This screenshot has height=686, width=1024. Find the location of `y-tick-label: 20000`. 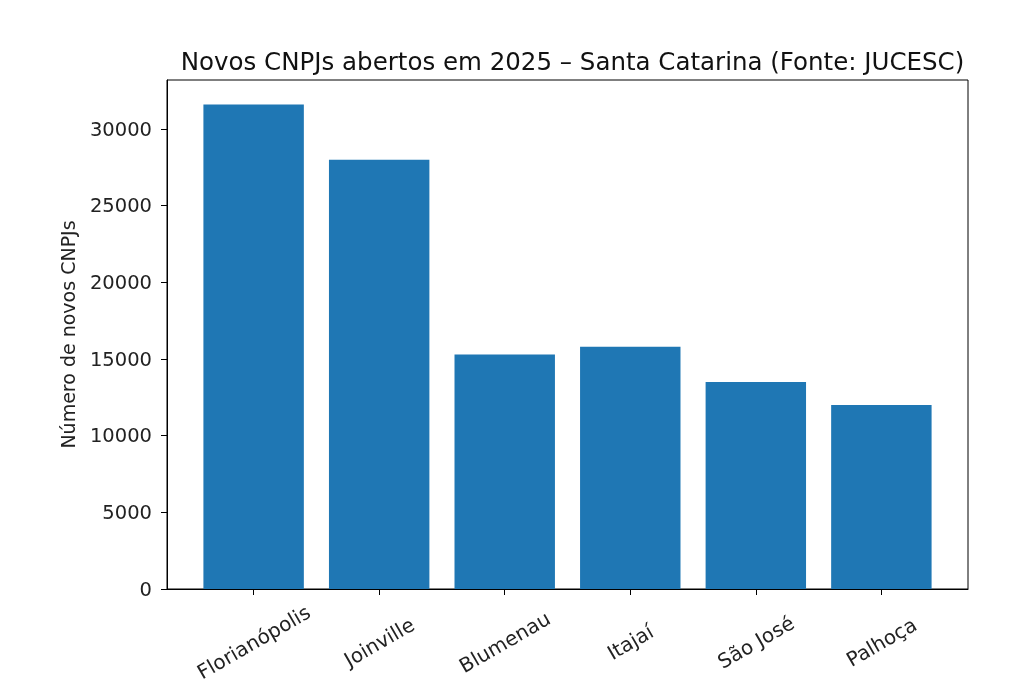

y-tick-label: 20000 is located at coordinates (120, 282).